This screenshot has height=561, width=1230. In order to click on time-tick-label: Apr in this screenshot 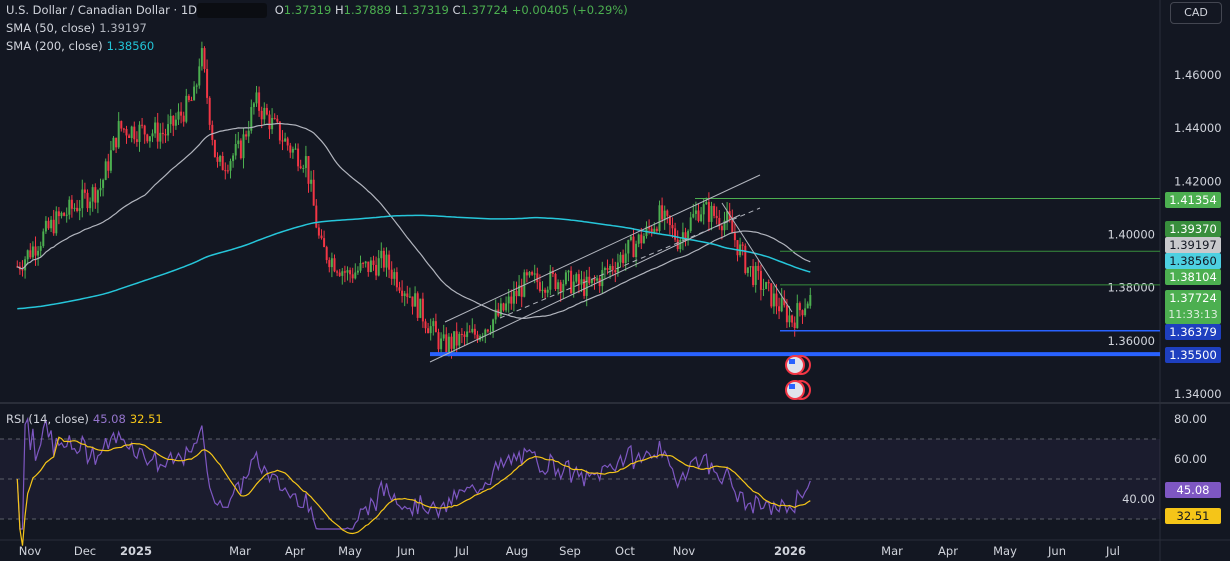, I will do `click(295, 551)`.